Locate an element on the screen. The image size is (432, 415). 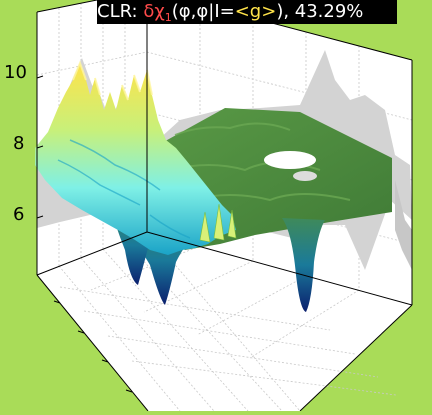
z-tick-label-6: 6 is located at coordinates (18, 214).